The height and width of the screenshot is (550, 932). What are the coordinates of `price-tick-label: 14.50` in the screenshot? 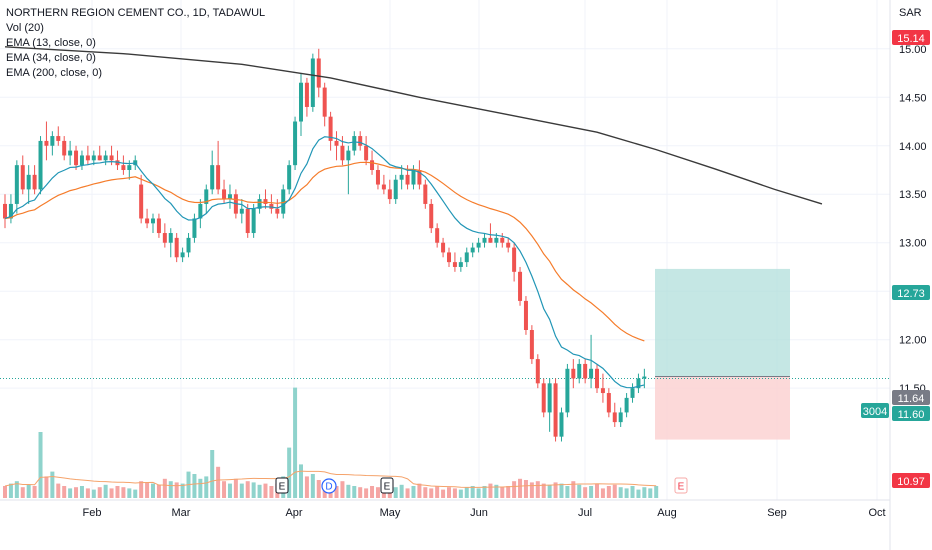 It's located at (913, 98).